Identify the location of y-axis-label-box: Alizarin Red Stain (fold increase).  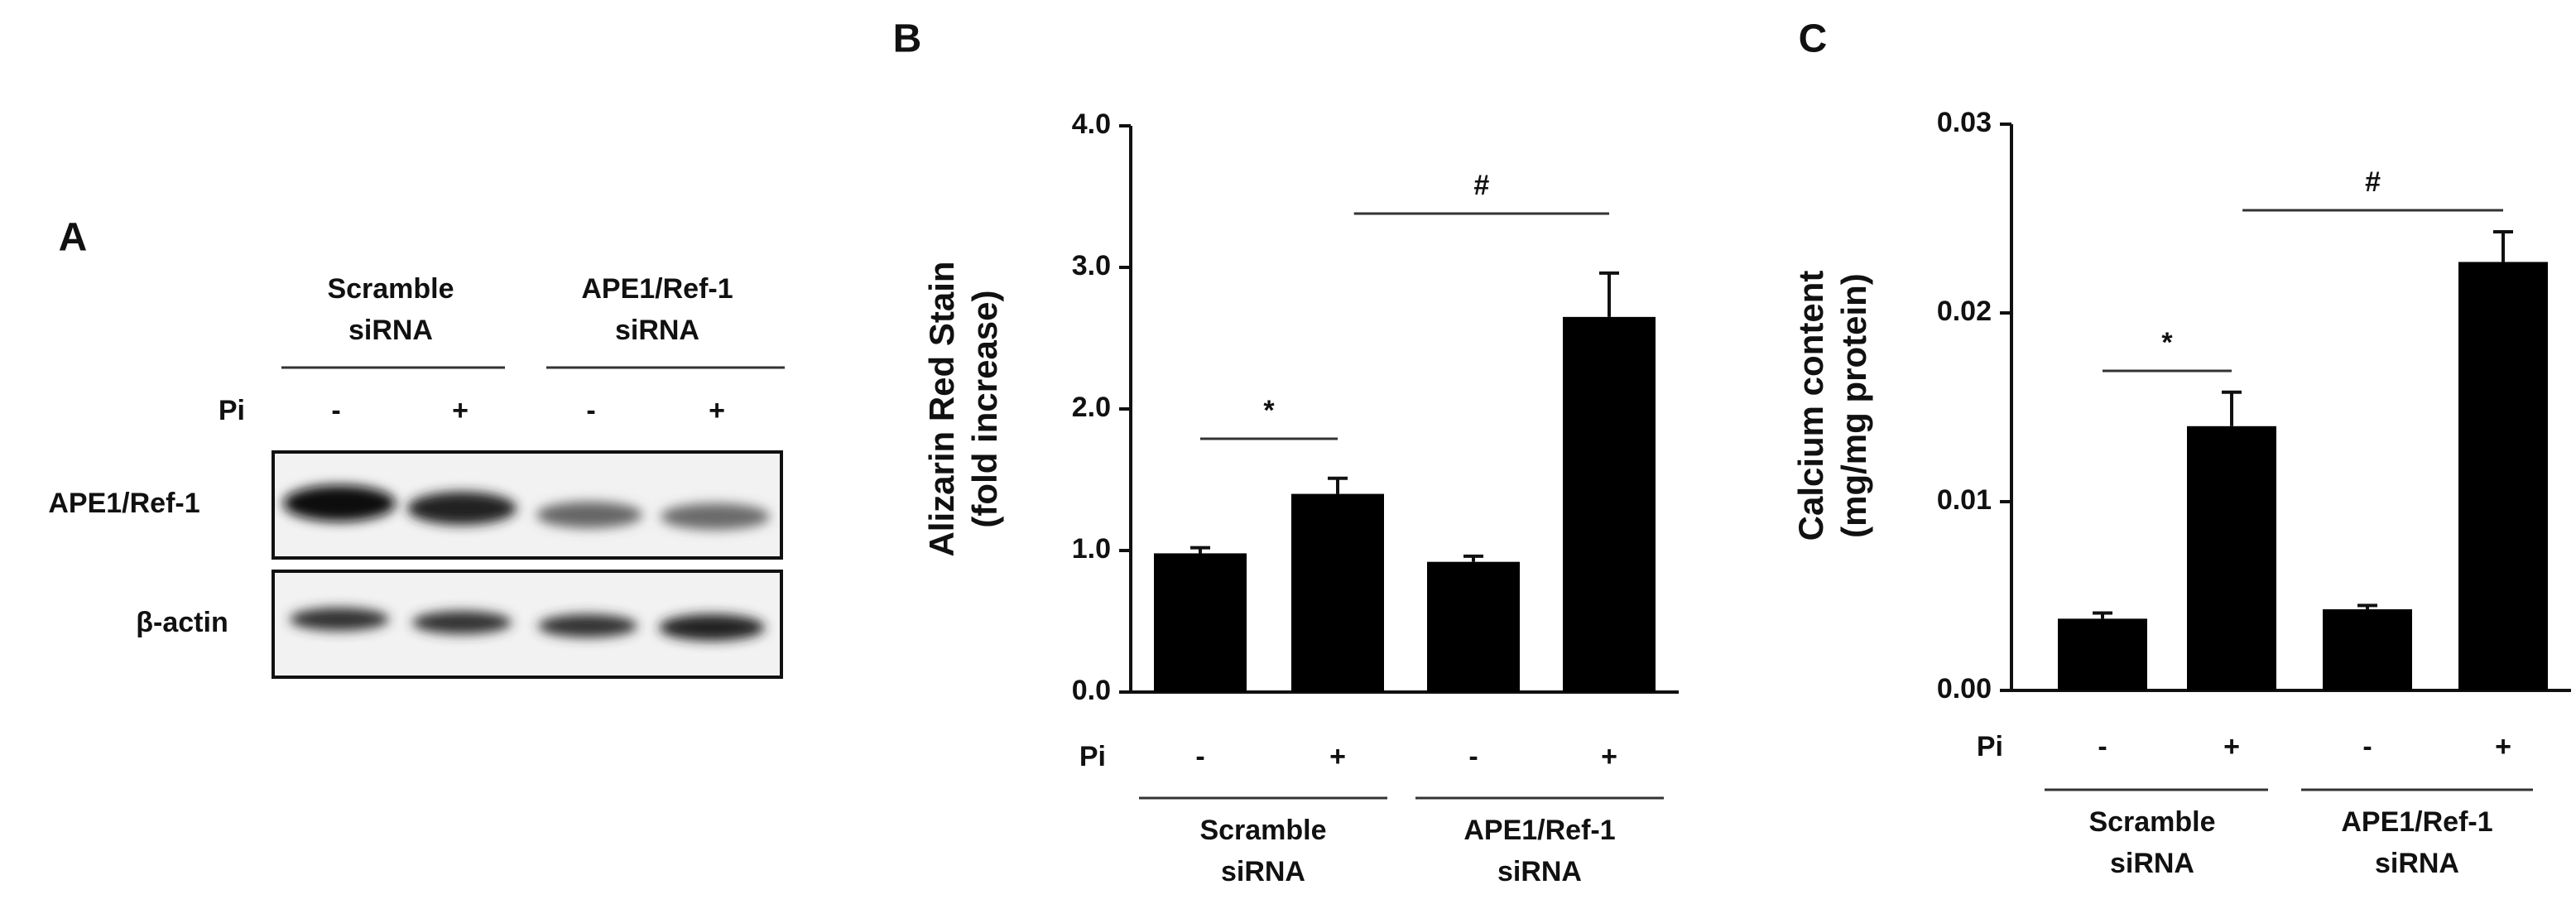
(965, 409).